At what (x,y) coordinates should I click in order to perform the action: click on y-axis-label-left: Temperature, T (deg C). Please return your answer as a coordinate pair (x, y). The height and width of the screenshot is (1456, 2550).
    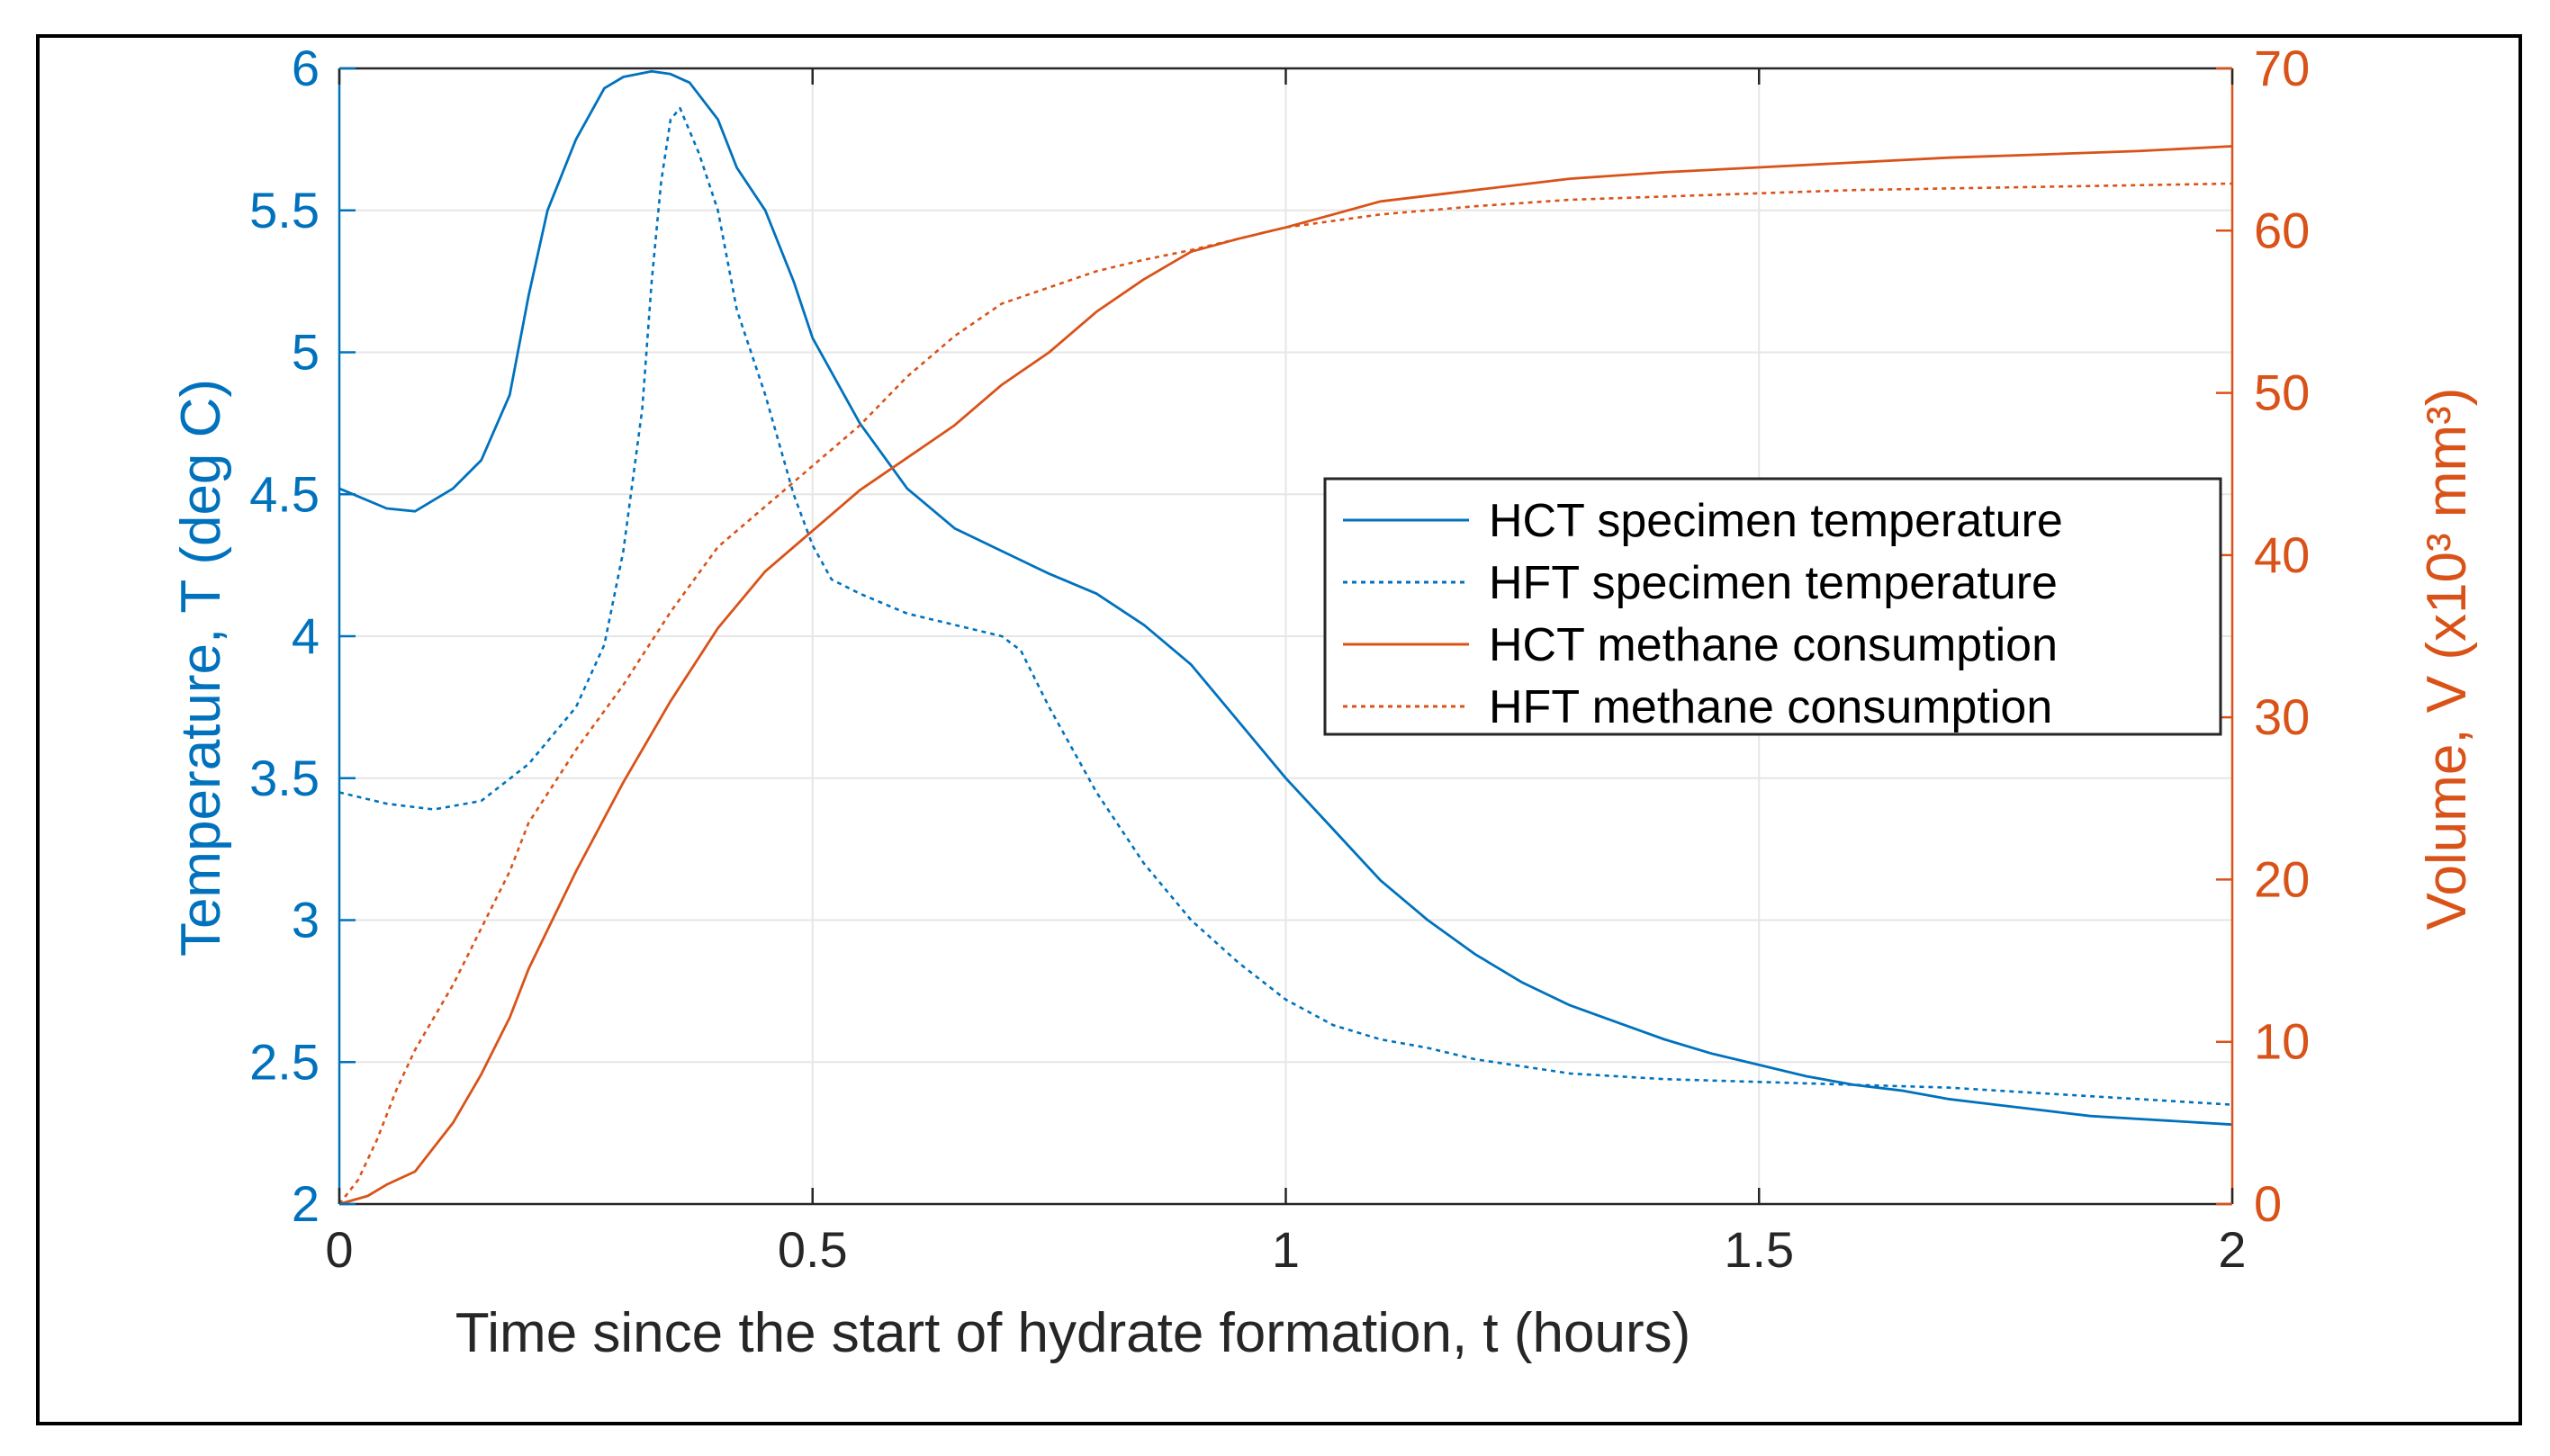
    Looking at the image, I should click on (201, 668).